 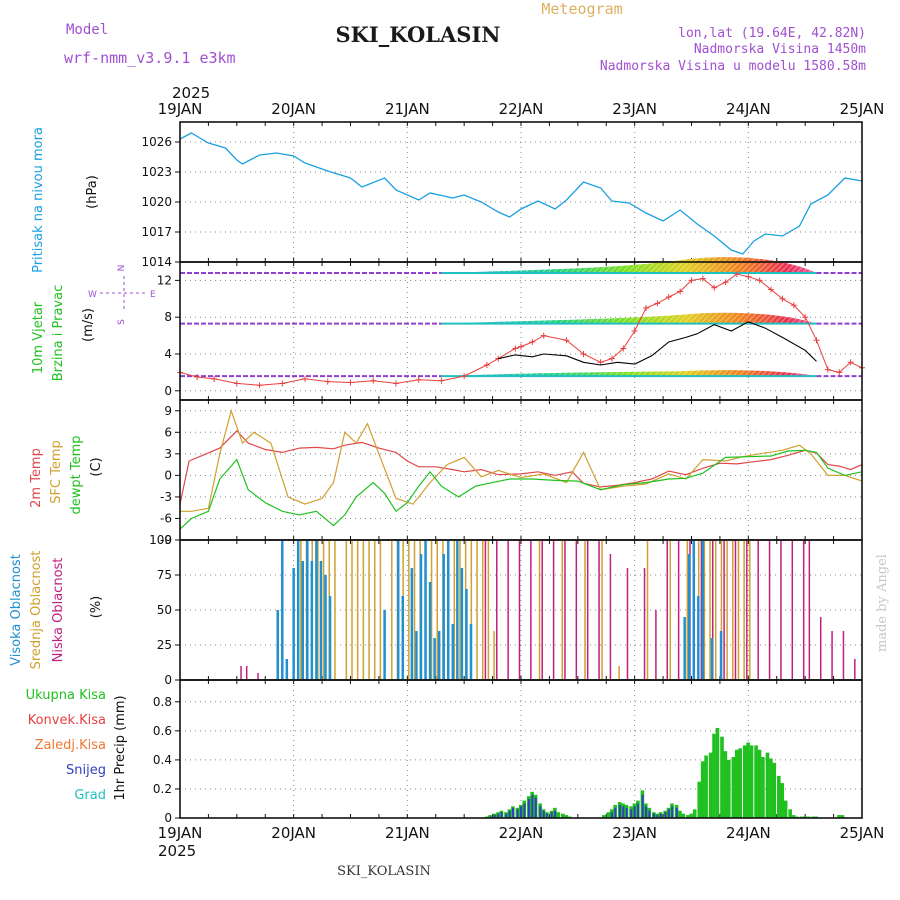 I want to click on wind-panel: 12 8 4 0, so click(x=511, y=329).